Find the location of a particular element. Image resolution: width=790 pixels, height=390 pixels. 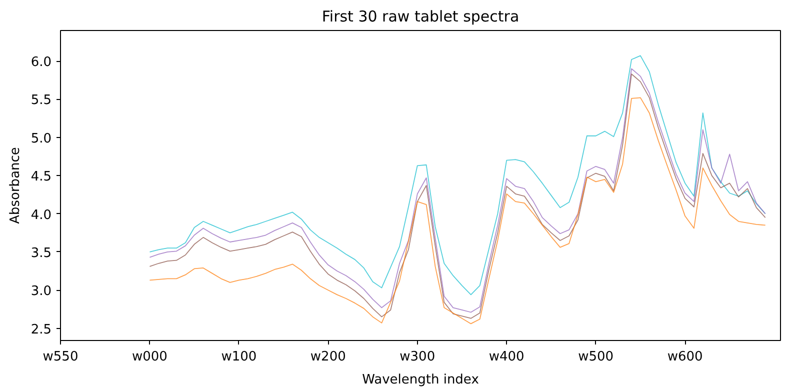

chart-title: First 30 raw tablet spectra is located at coordinates (421, 17).